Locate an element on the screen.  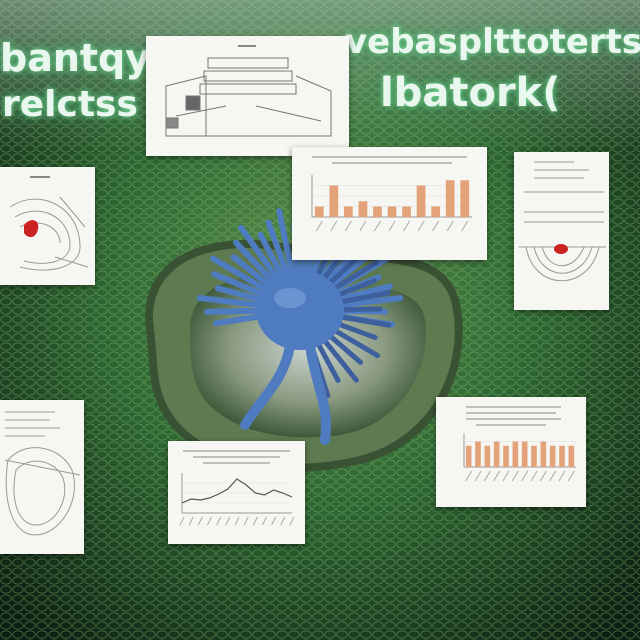
anatomy-card-right is located at coordinates (561, 231).